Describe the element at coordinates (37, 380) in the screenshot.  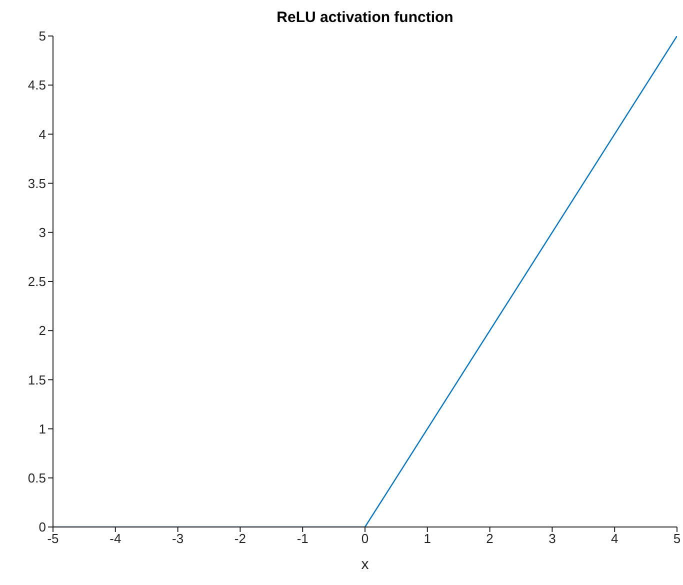
I see `y-tick-label: 1.5` at that location.